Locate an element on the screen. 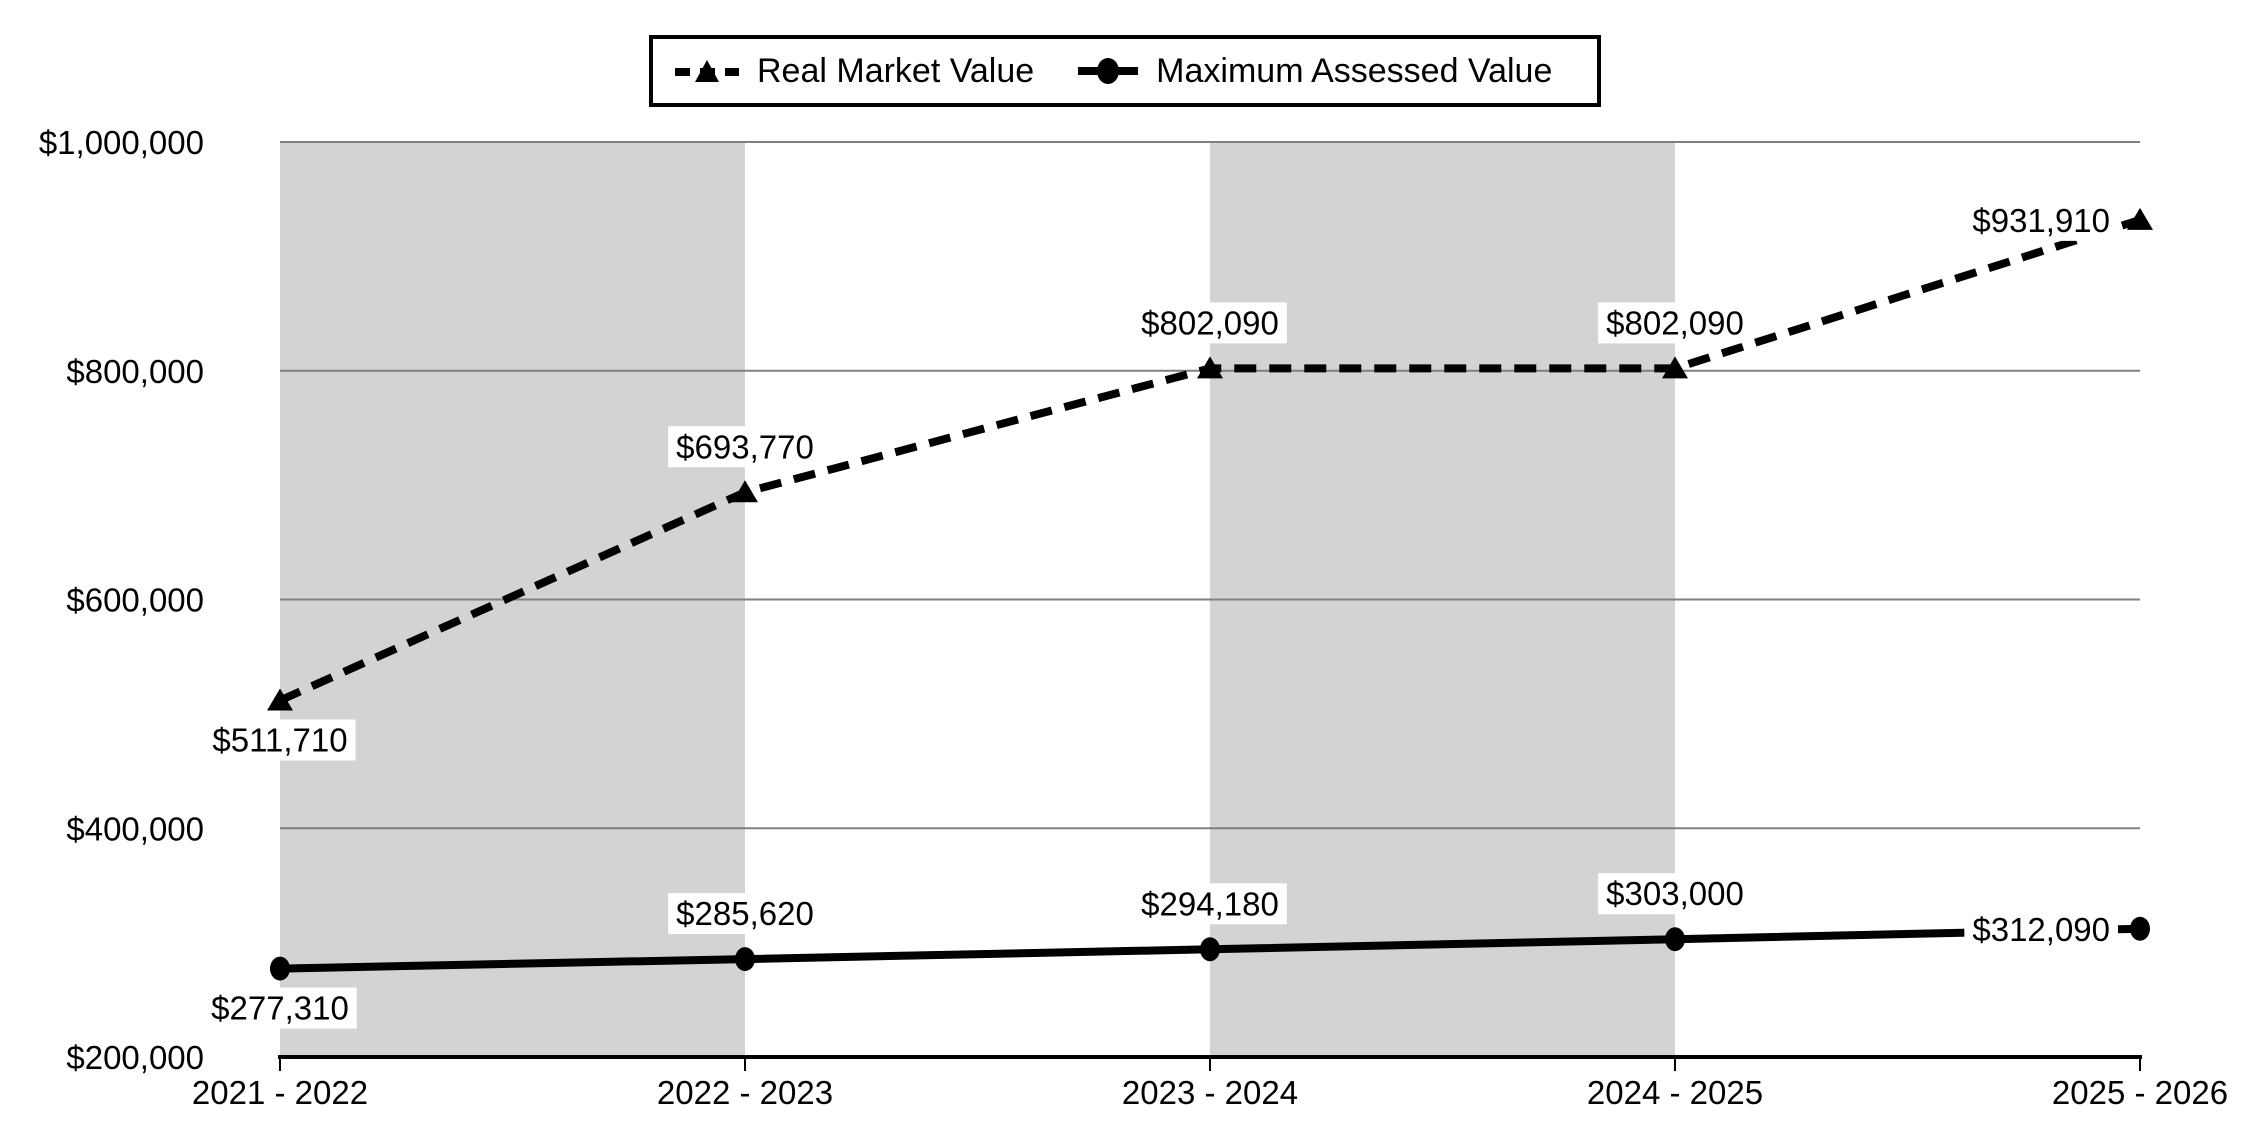 The height and width of the screenshot is (1140, 2250). data-label-text: $693,770 is located at coordinates (745, 446).